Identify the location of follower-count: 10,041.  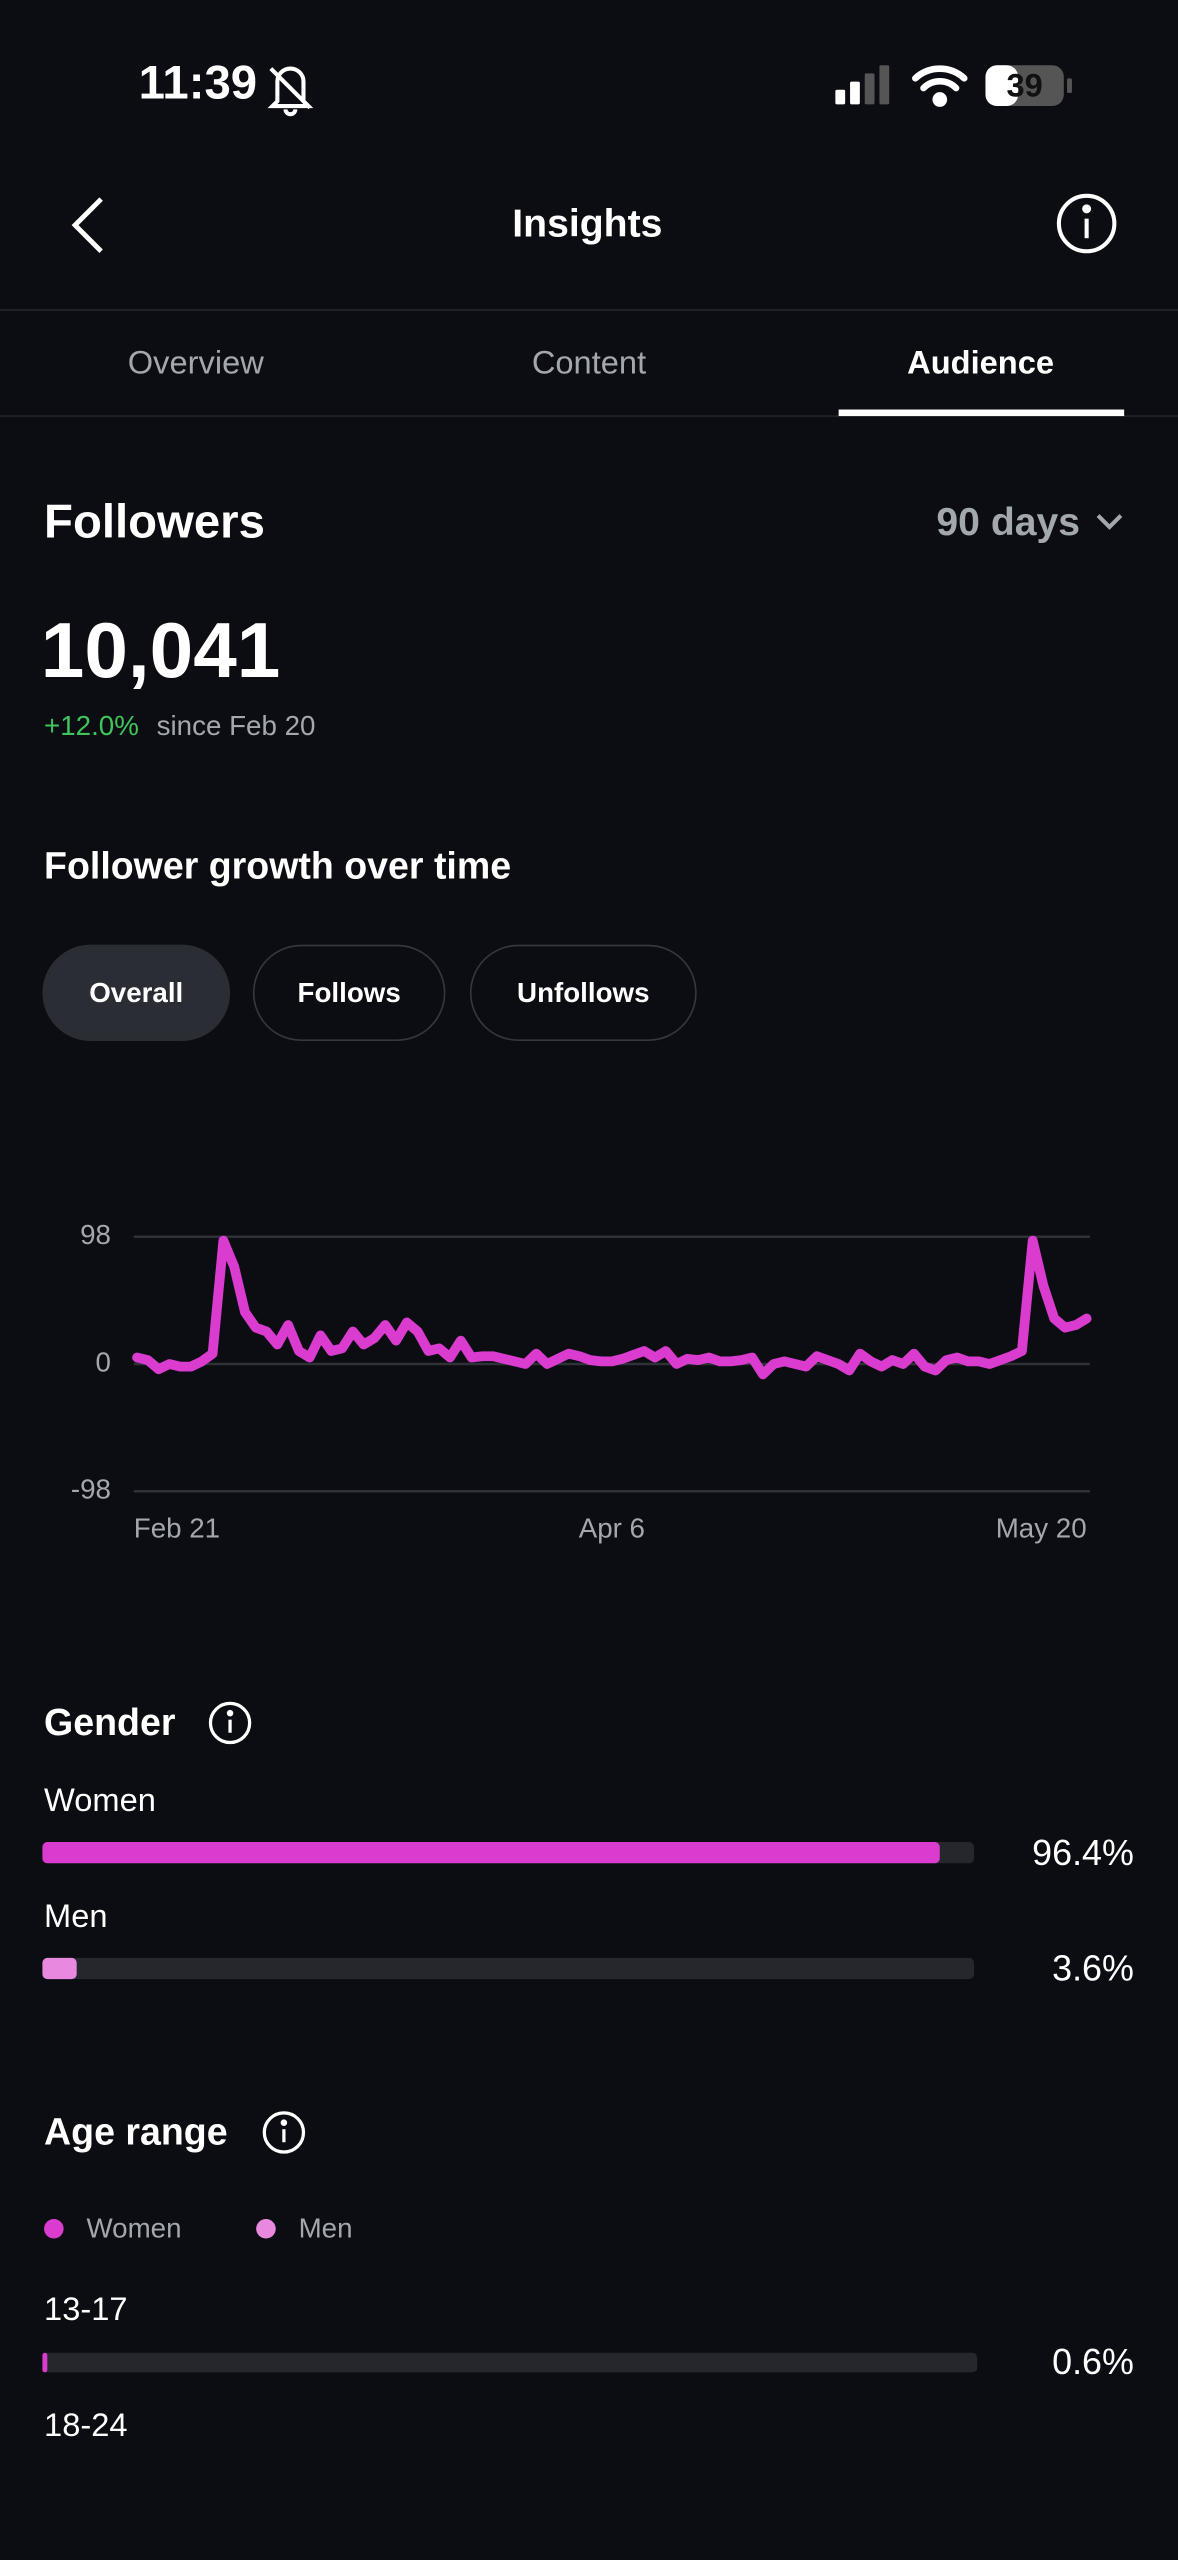
(160, 652).